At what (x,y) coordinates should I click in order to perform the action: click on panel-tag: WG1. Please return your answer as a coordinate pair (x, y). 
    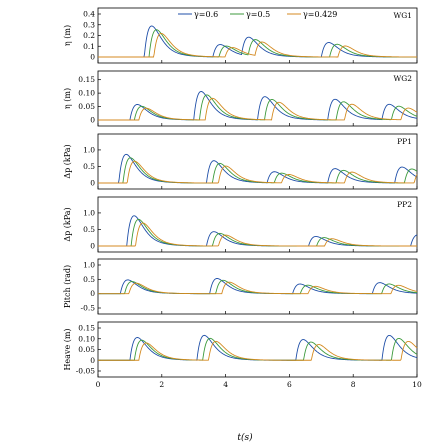
    Looking at the image, I should click on (403, 15).